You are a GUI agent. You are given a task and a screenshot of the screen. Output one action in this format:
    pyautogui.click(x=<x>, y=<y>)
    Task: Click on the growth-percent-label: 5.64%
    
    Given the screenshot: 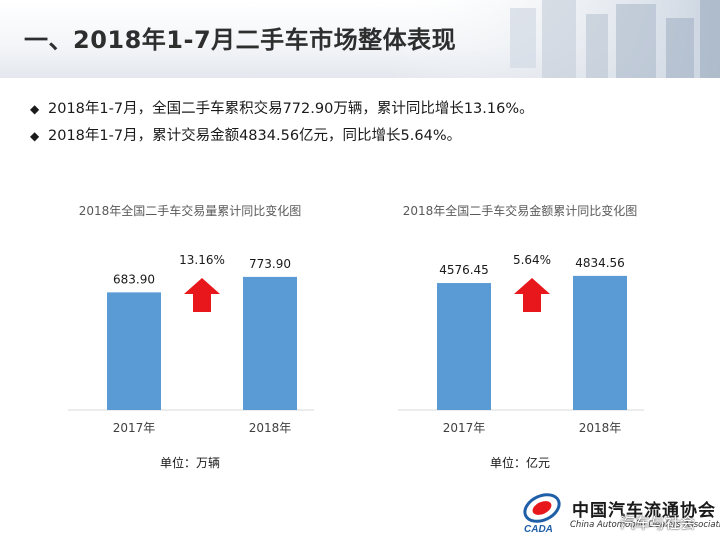 What is the action you would take?
    pyautogui.click(x=532, y=260)
    